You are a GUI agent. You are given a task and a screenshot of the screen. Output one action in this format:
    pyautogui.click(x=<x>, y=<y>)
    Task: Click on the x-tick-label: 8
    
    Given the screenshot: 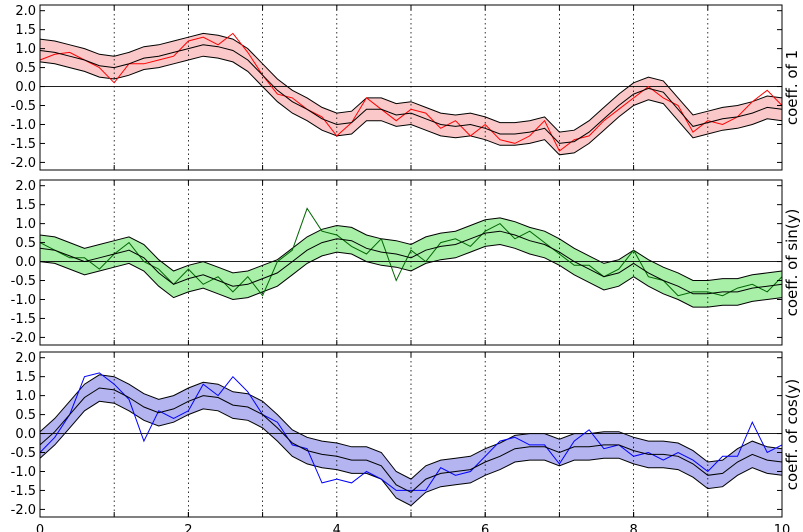 What is the action you would take?
    pyautogui.click(x=633, y=527)
    